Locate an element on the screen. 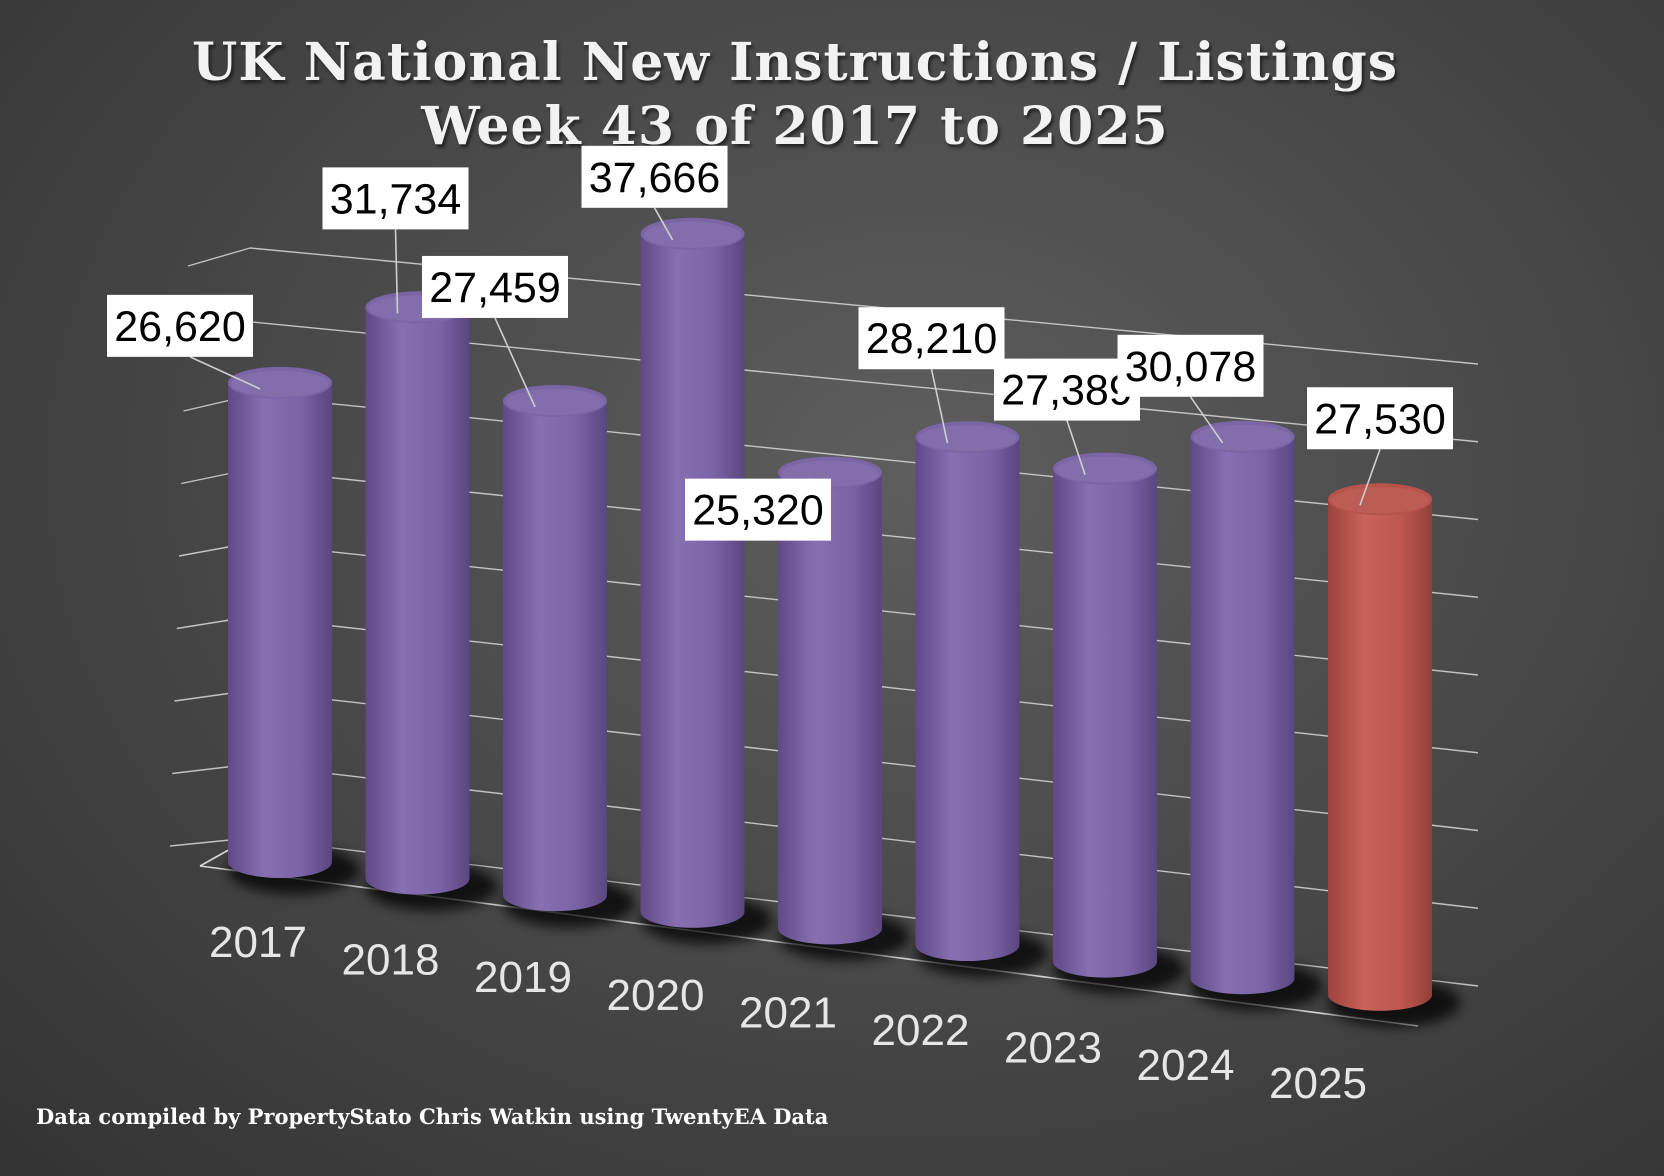  value-label-2024: 30,078 is located at coordinates (1190, 365).